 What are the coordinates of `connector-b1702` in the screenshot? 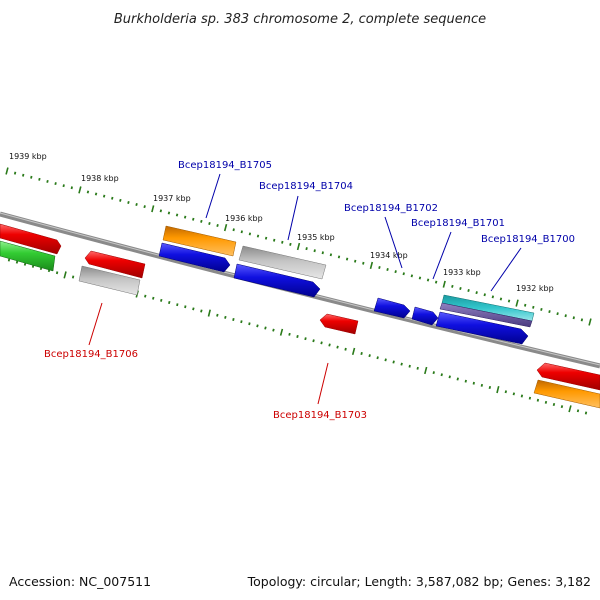 It's located at (393, 242).